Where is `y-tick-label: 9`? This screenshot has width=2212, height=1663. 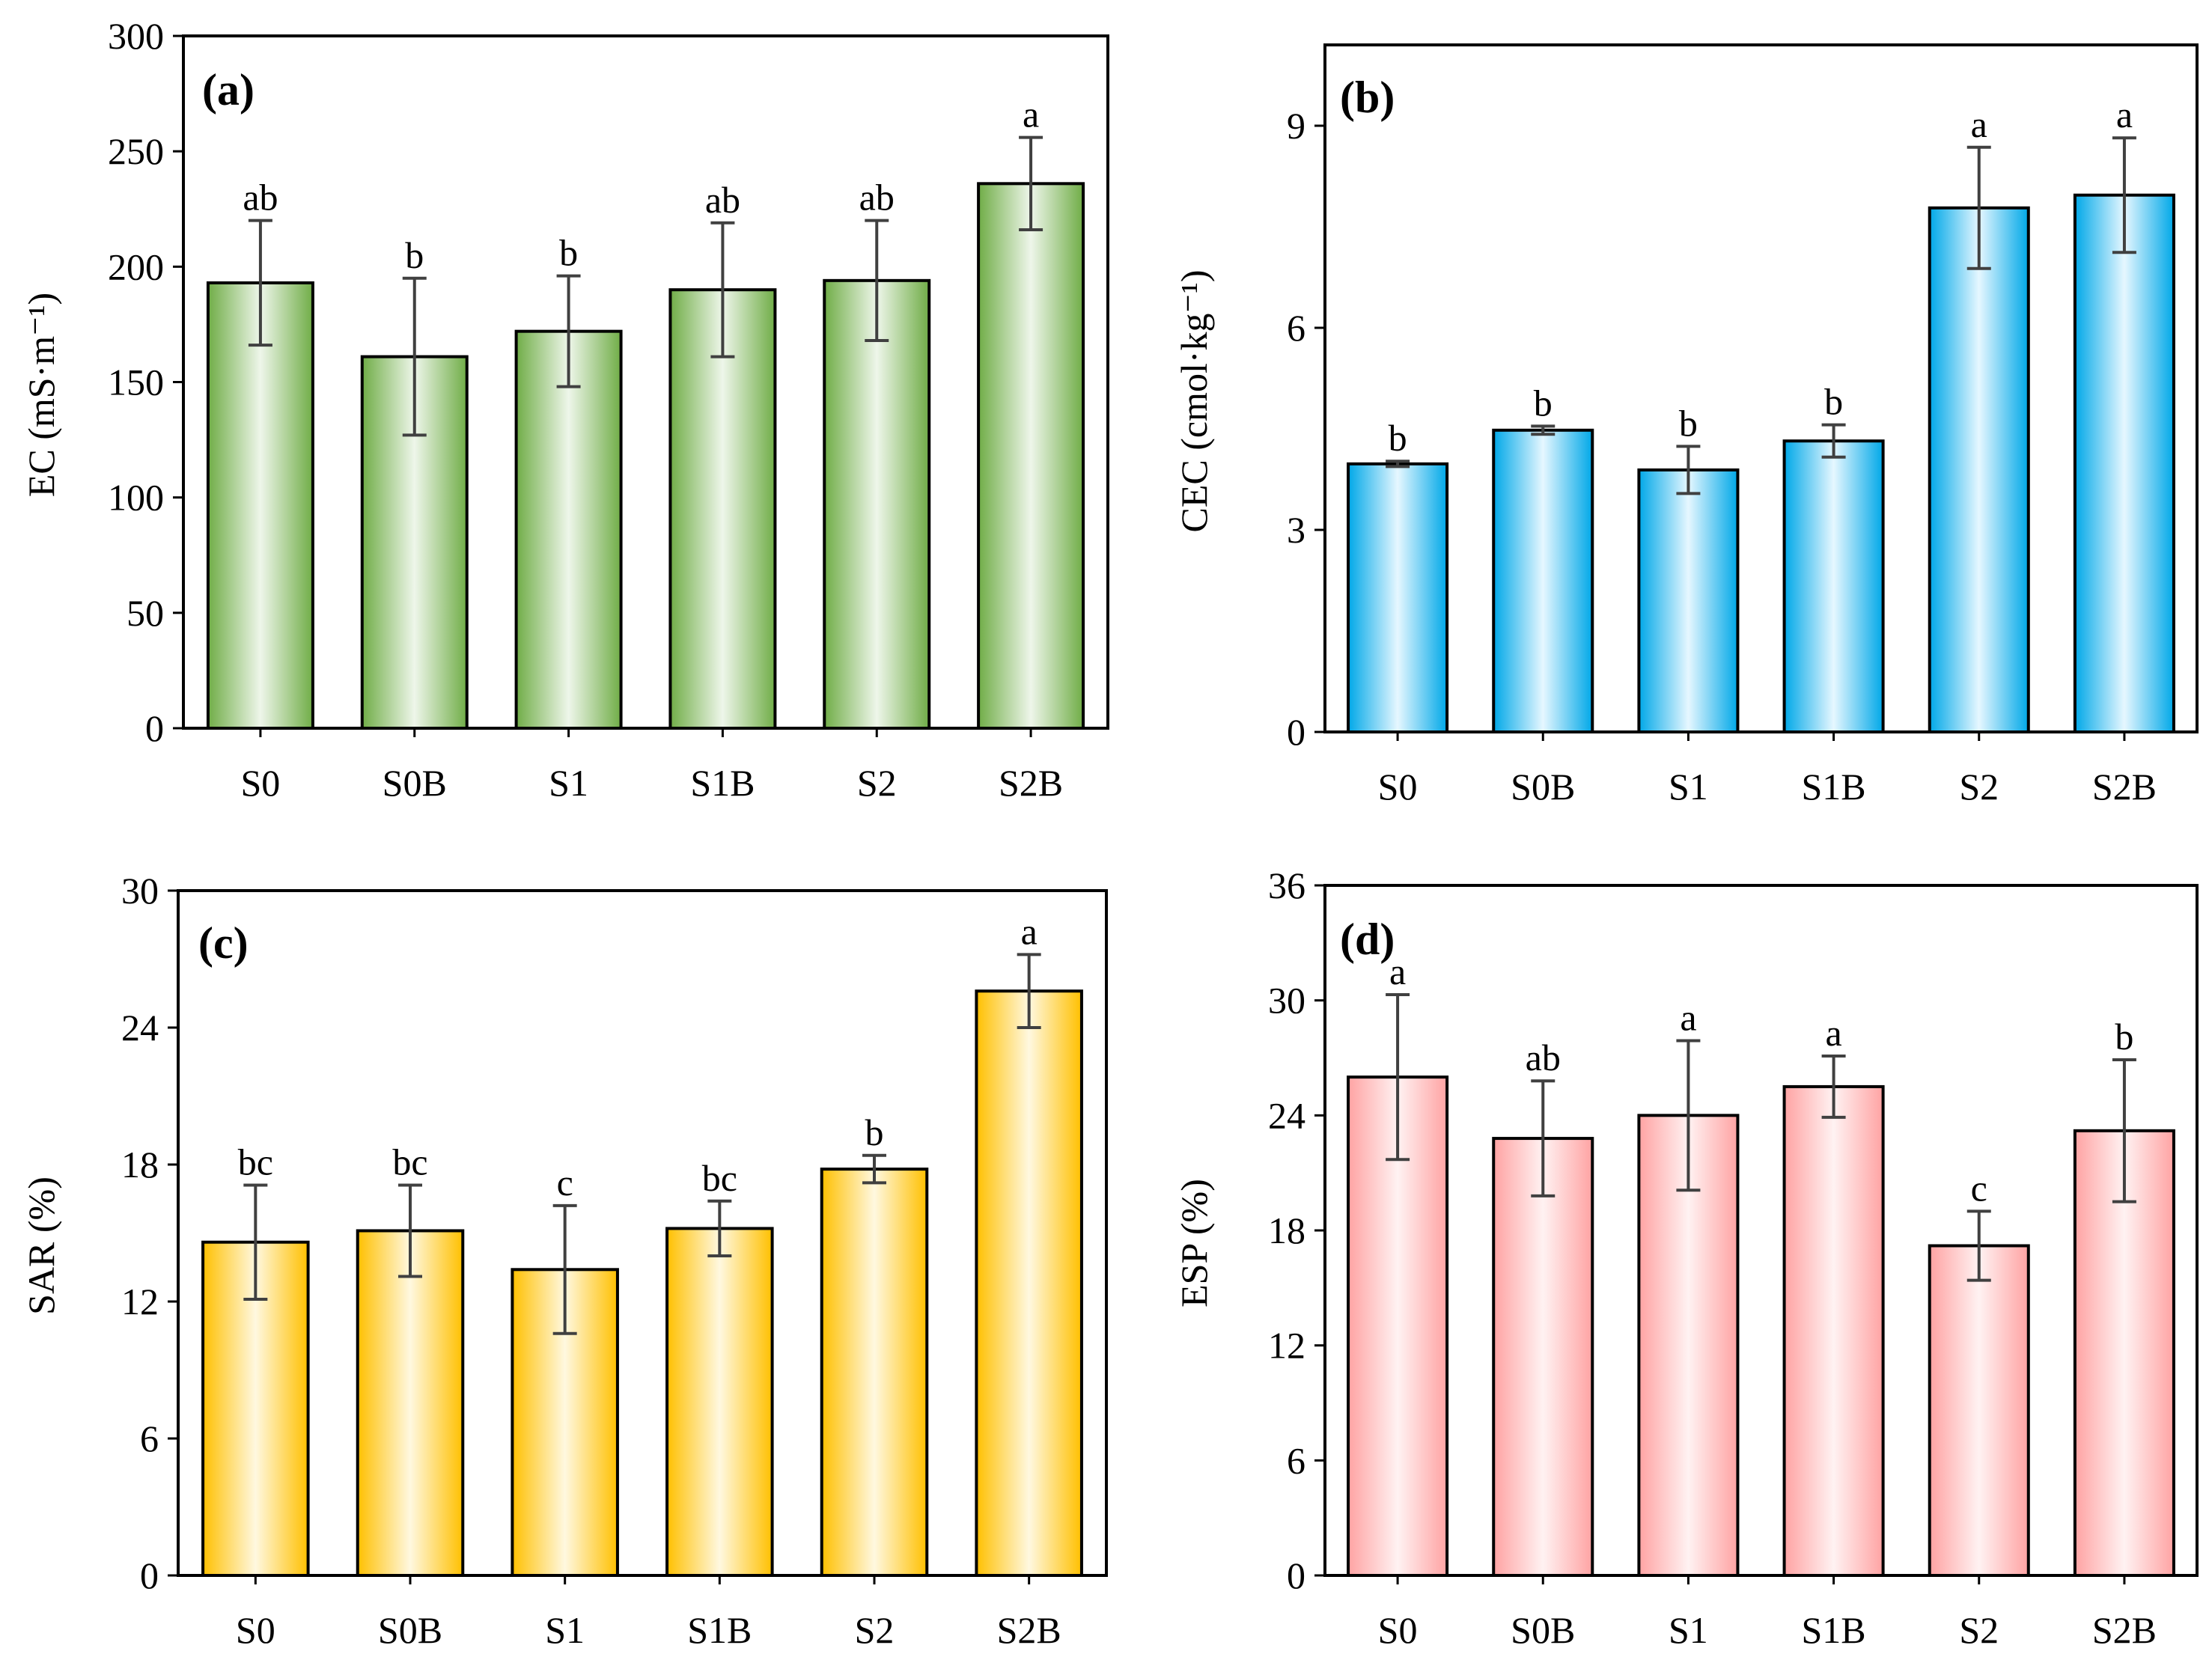 y-tick-label: 9 is located at coordinates (1296, 126).